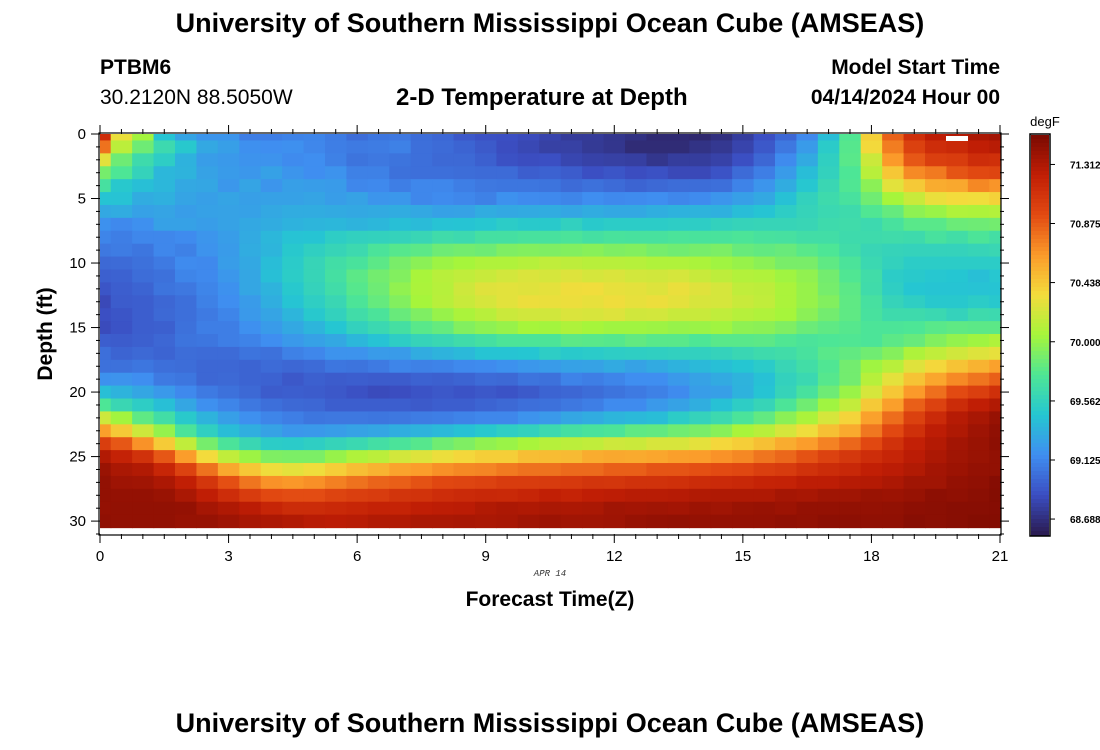  I want to click on y-tick-label: 25, so click(77, 457).